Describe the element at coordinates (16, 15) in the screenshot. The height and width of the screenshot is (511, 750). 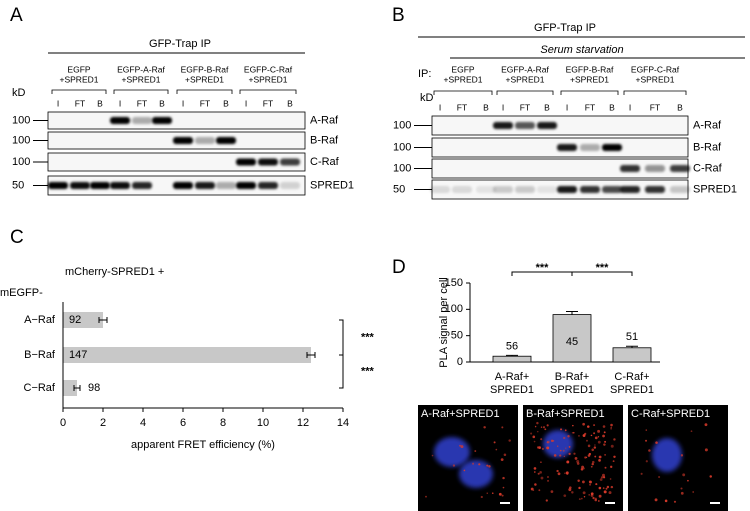
I see `panel-letter: A` at that location.